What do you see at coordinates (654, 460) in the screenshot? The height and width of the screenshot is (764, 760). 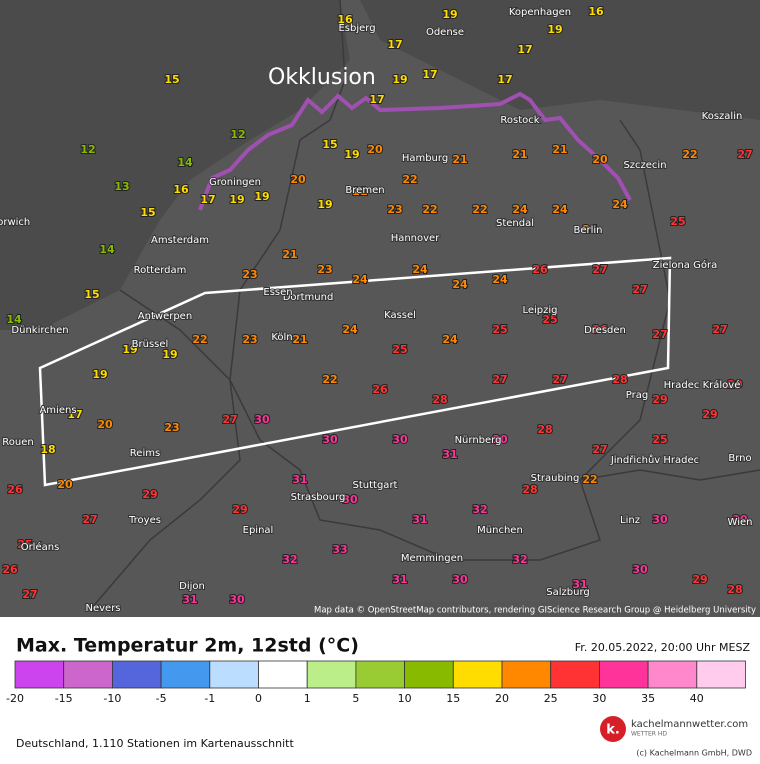 I see `city-label: Jindřichův Hradec` at bounding box center [654, 460].